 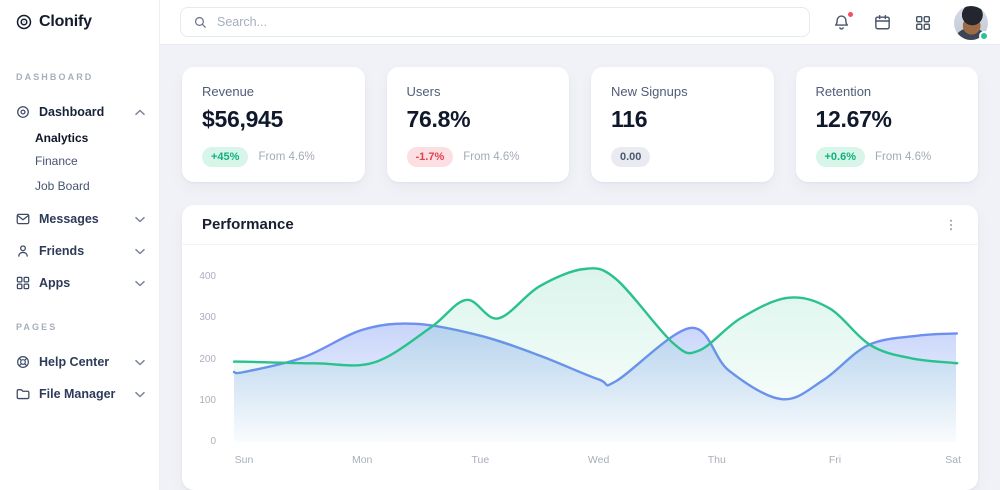 What do you see at coordinates (910, 22) in the screenshot?
I see `topbar-actions` at bounding box center [910, 22].